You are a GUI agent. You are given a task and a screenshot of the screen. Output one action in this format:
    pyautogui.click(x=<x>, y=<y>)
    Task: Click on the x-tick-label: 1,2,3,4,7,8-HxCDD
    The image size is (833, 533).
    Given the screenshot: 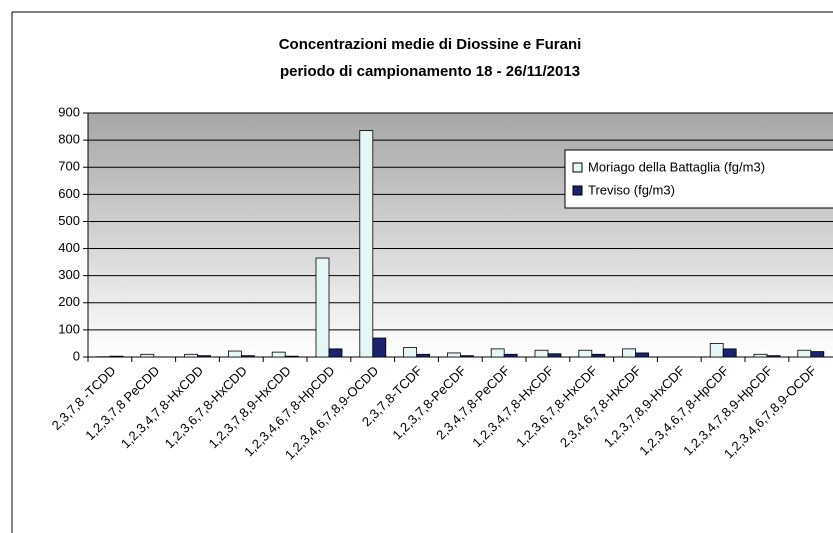 What is the action you would take?
    pyautogui.click(x=162, y=407)
    